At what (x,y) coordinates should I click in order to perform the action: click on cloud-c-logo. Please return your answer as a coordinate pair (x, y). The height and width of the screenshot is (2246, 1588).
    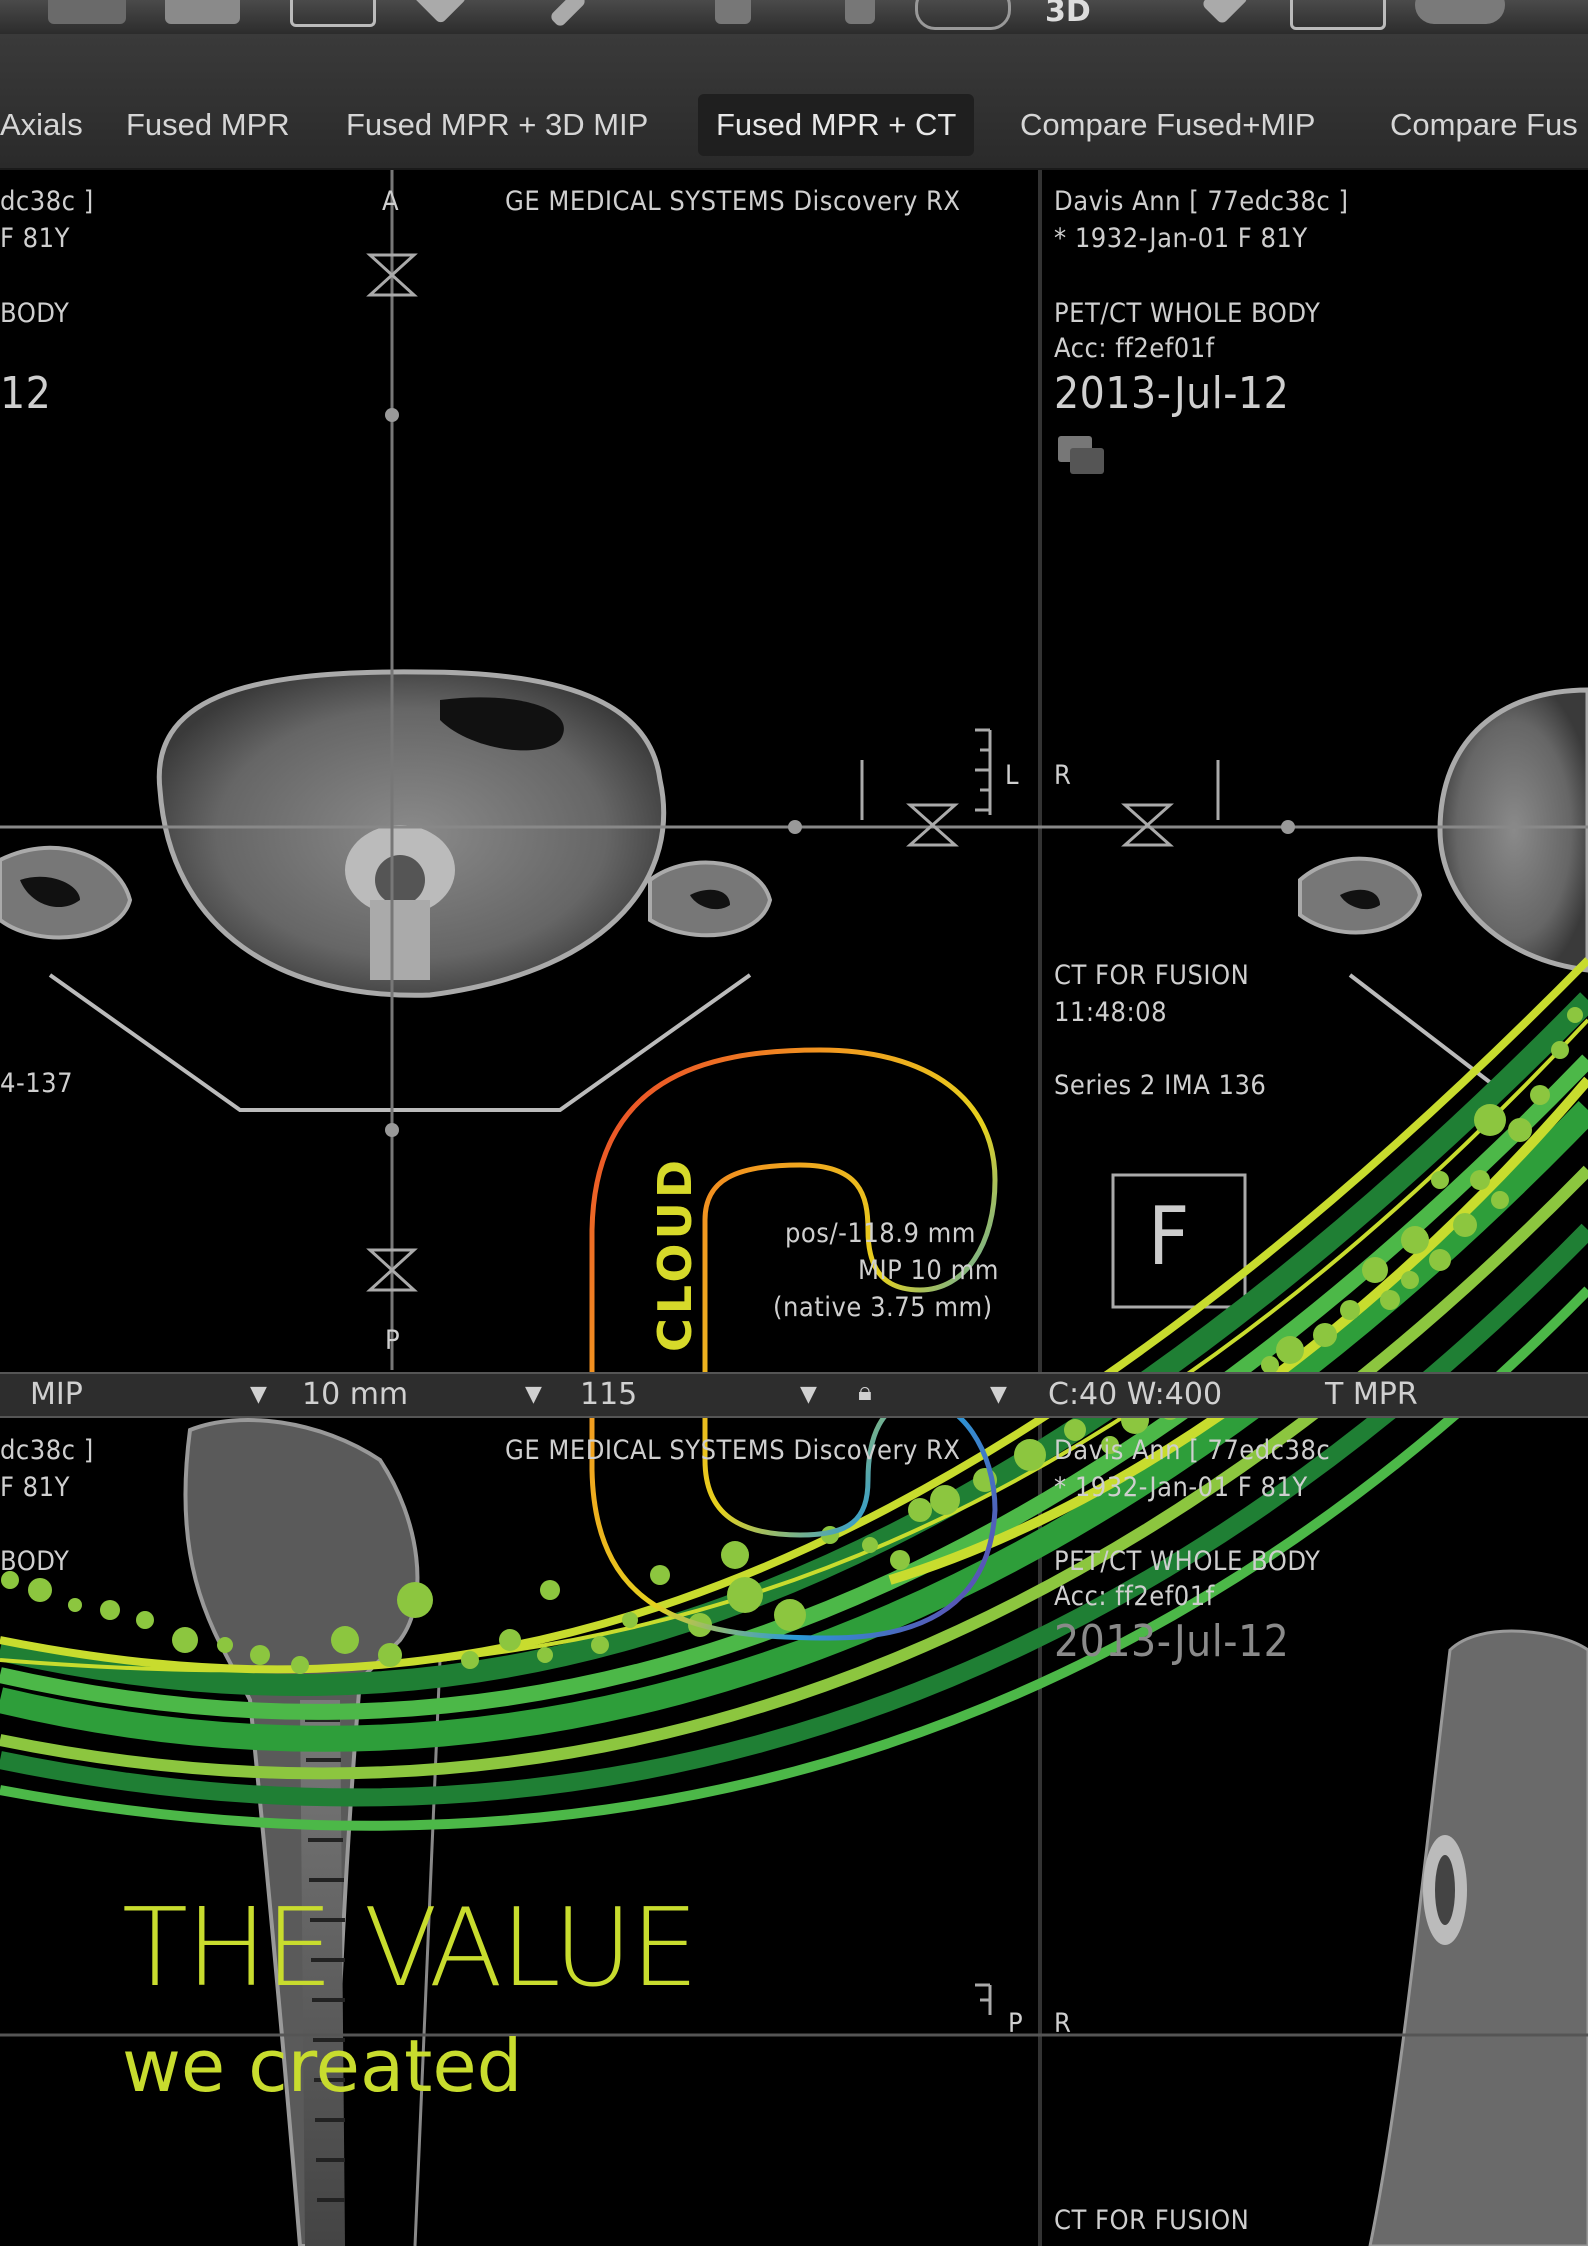
    Looking at the image, I should click on (793, 1344).